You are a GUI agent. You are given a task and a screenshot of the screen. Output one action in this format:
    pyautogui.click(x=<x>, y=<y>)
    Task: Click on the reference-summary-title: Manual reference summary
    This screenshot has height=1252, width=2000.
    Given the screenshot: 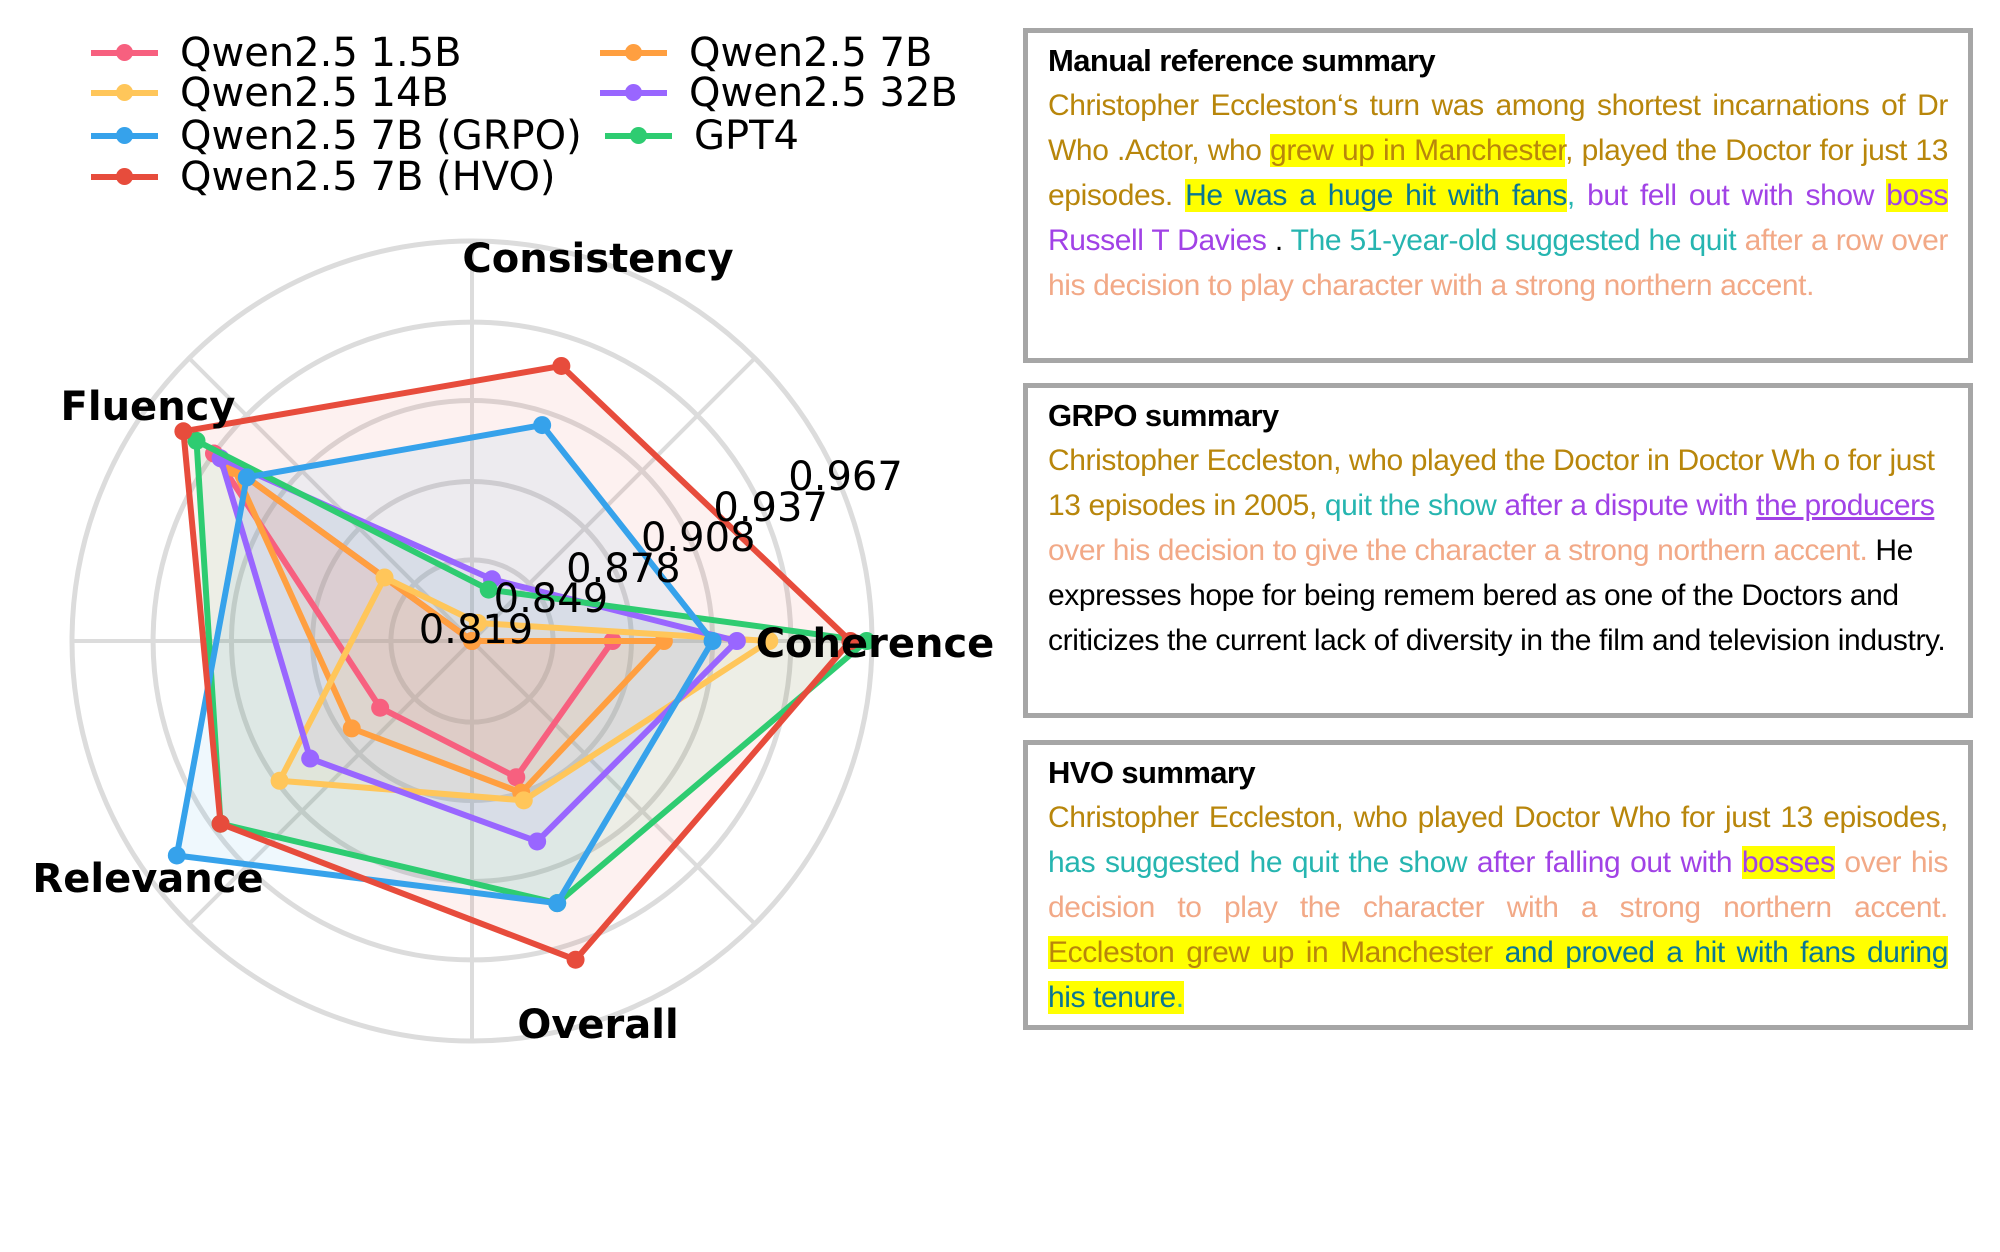 What is the action you would take?
    pyautogui.click(x=1242, y=60)
    